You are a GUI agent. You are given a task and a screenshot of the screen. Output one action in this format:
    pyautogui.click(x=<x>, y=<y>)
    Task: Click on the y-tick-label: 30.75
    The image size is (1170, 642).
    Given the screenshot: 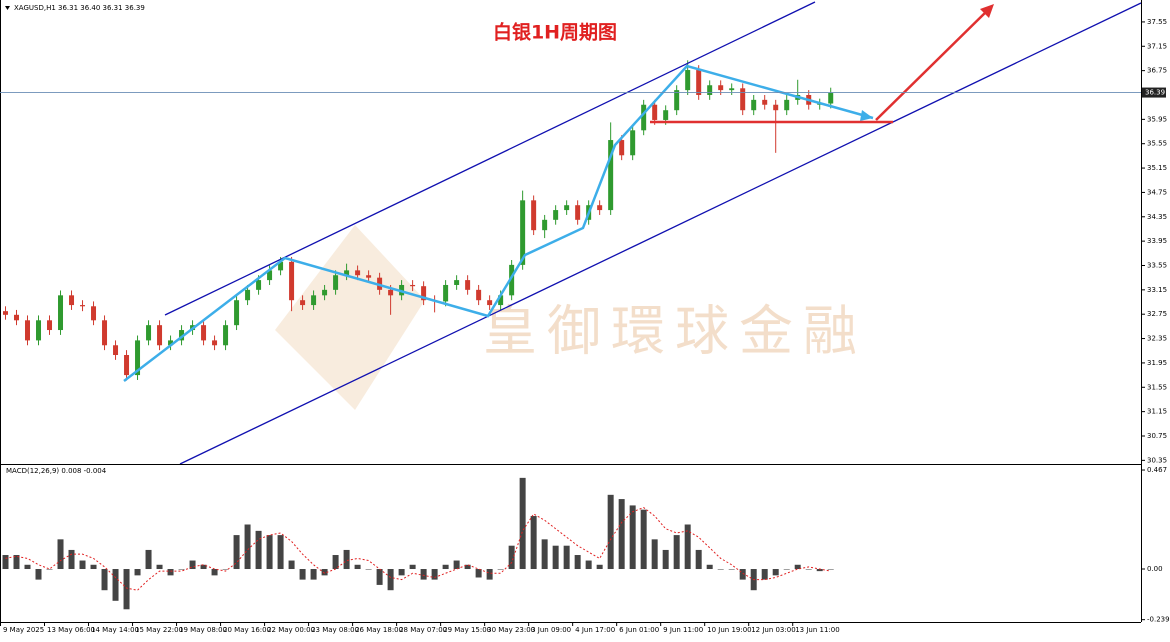 What is the action you would take?
    pyautogui.click(x=1157, y=436)
    